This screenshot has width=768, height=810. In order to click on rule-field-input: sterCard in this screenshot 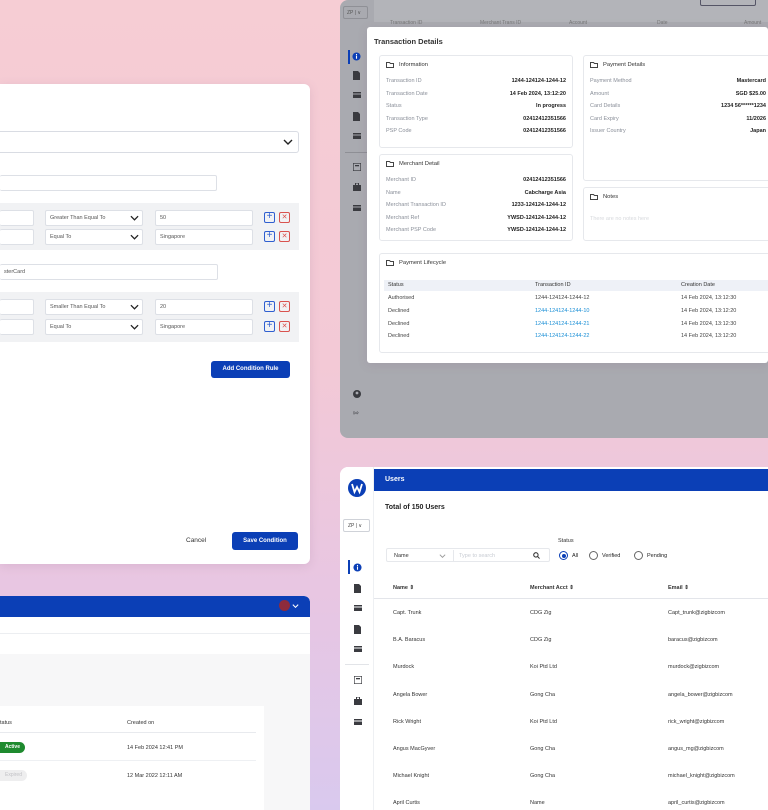, I will do `click(109, 272)`.